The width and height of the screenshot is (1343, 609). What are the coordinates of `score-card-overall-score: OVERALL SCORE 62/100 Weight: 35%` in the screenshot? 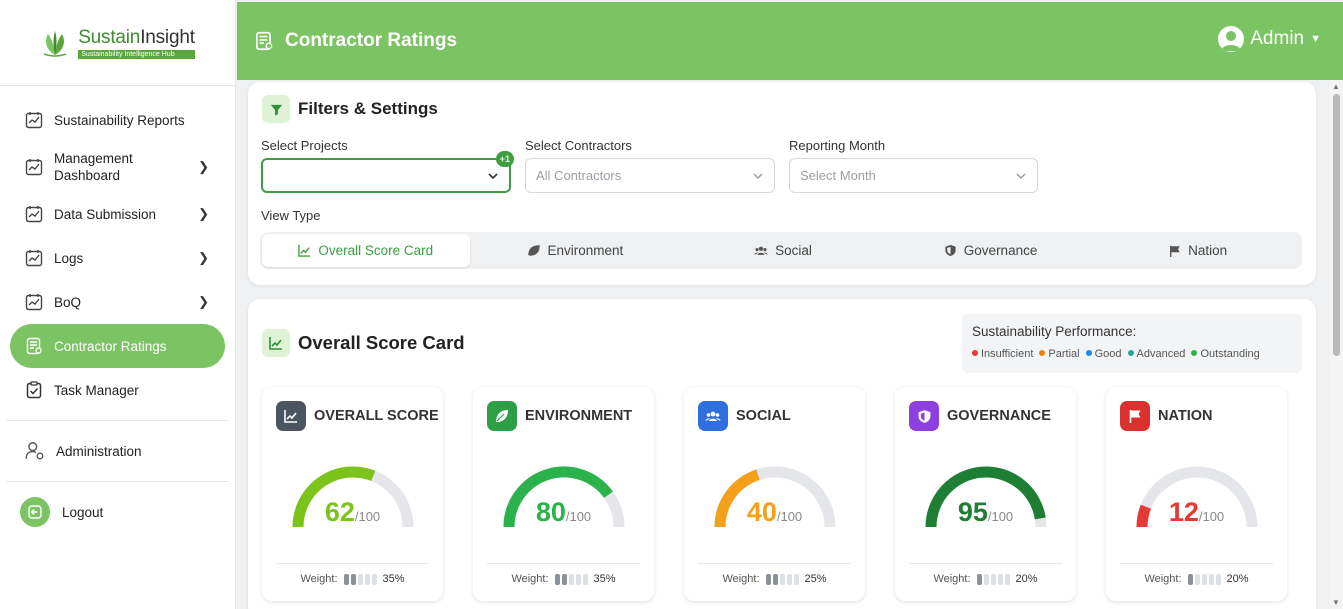 It's located at (352, 494).